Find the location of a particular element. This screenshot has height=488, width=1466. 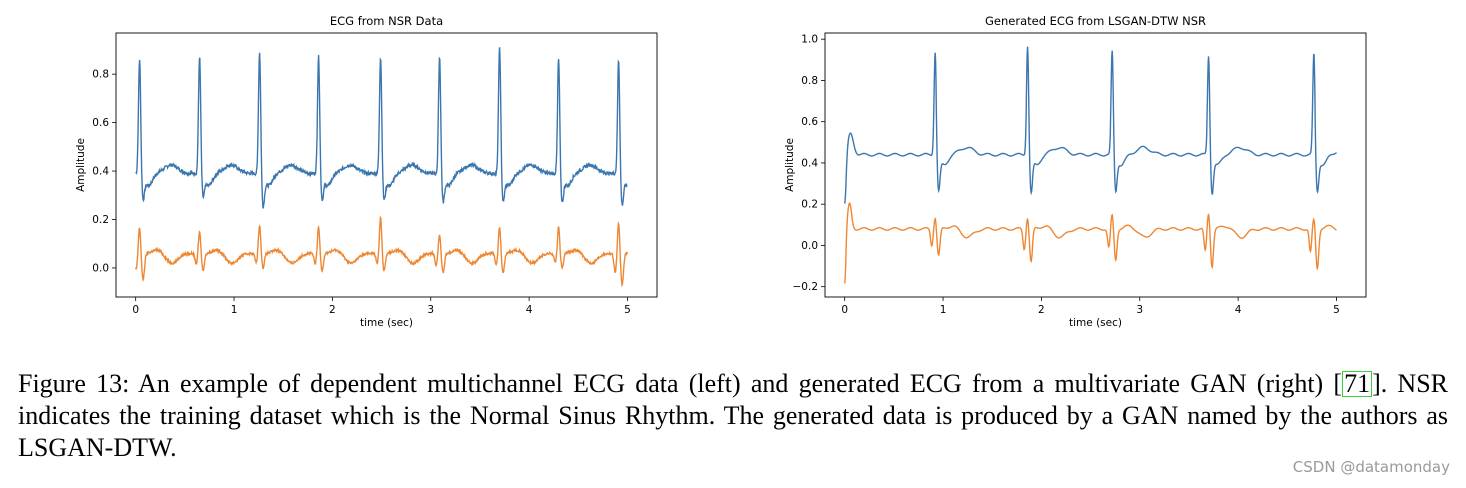

citation-link: 71 is located at coordinates (1357, 383).